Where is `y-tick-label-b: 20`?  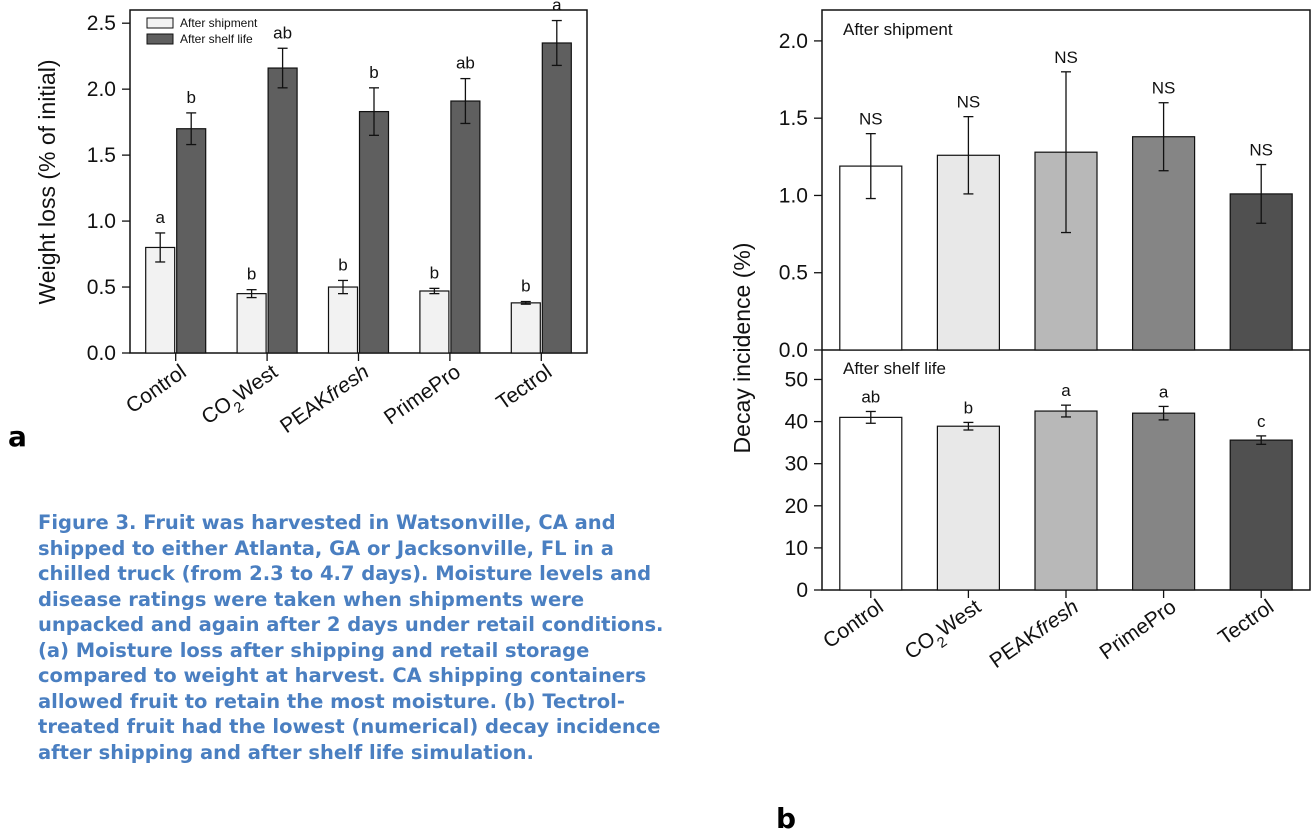 y-tick-label-b: 20 is located at coordinates (796, 506).